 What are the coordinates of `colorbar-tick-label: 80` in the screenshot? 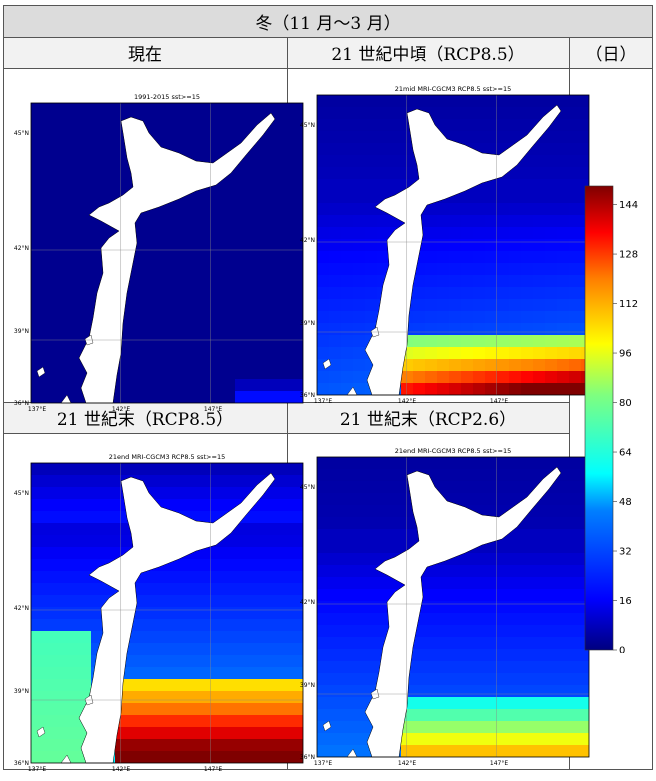 It's located at (625, 403).